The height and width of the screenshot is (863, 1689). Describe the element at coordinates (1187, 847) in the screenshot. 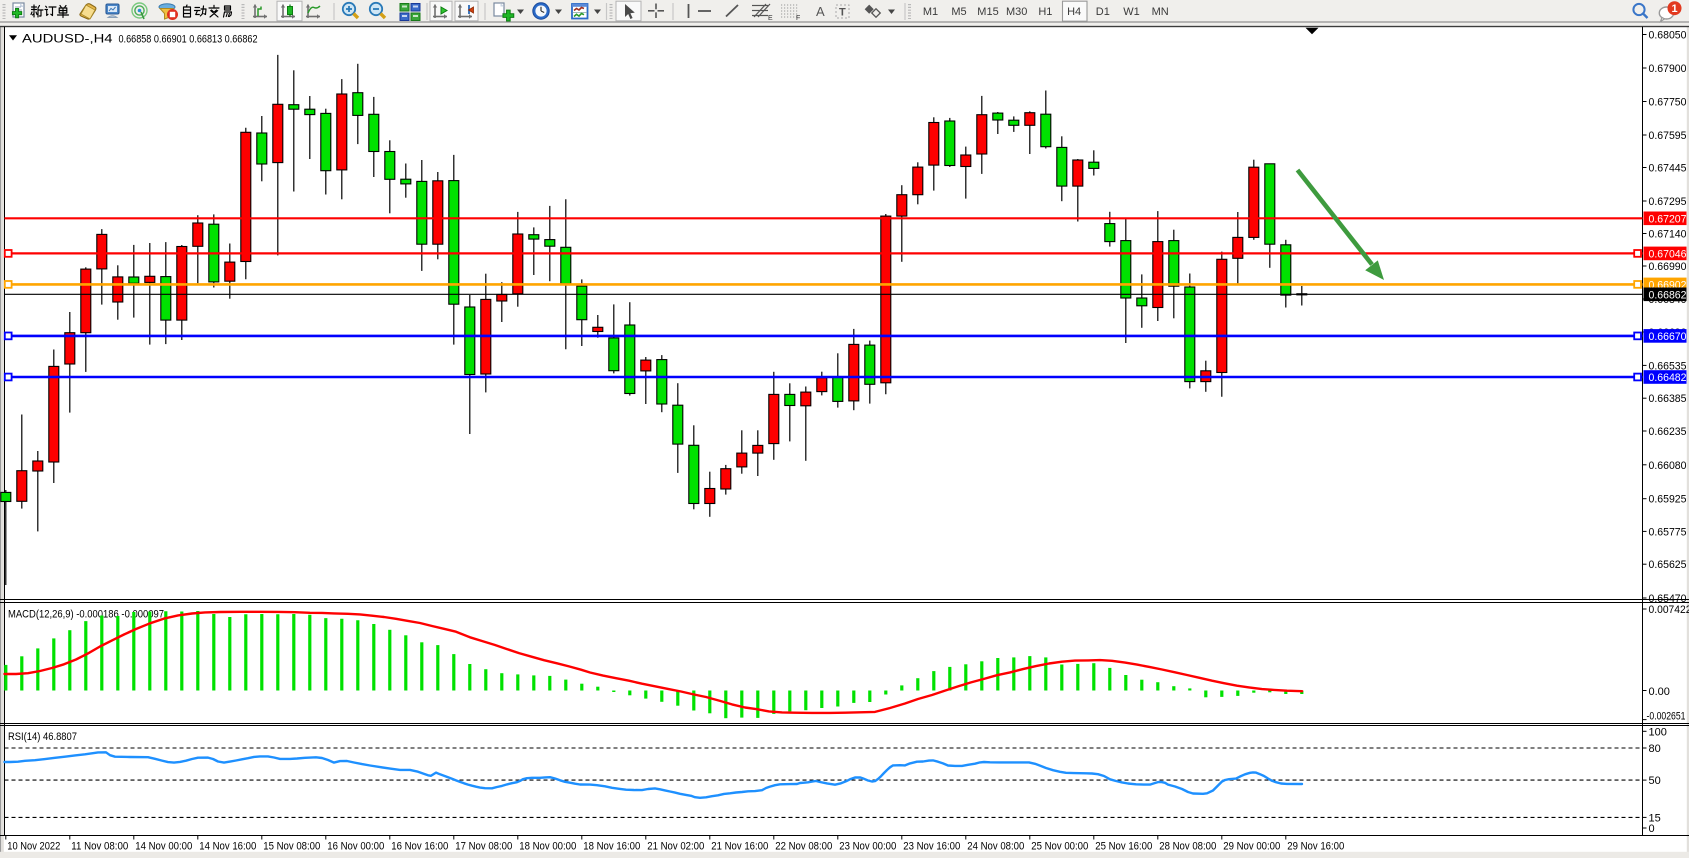

I see `svg-text: 28 Nov 08:00` at that location.